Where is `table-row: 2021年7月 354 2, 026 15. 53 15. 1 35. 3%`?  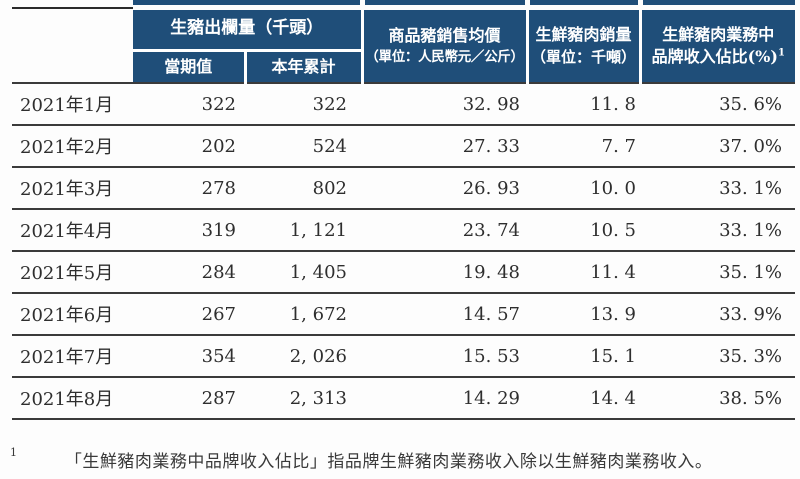 table-row: 2021年7月 354 2, 026 15. 53 15. 1 35. 3% is located at coordinates (403, 356).